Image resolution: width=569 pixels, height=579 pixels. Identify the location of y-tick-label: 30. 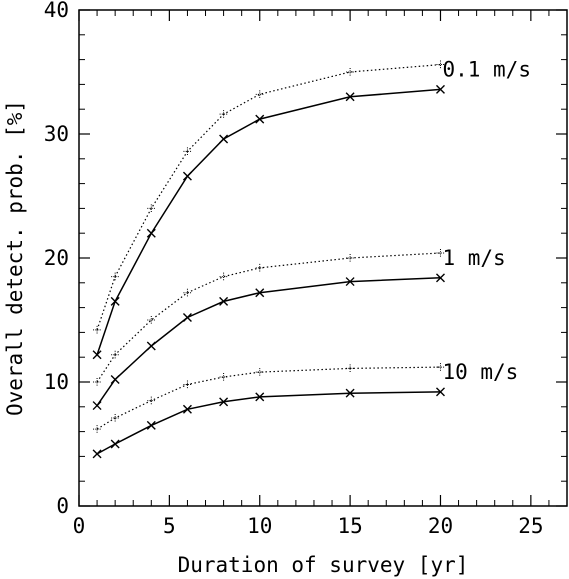
(56, 134).